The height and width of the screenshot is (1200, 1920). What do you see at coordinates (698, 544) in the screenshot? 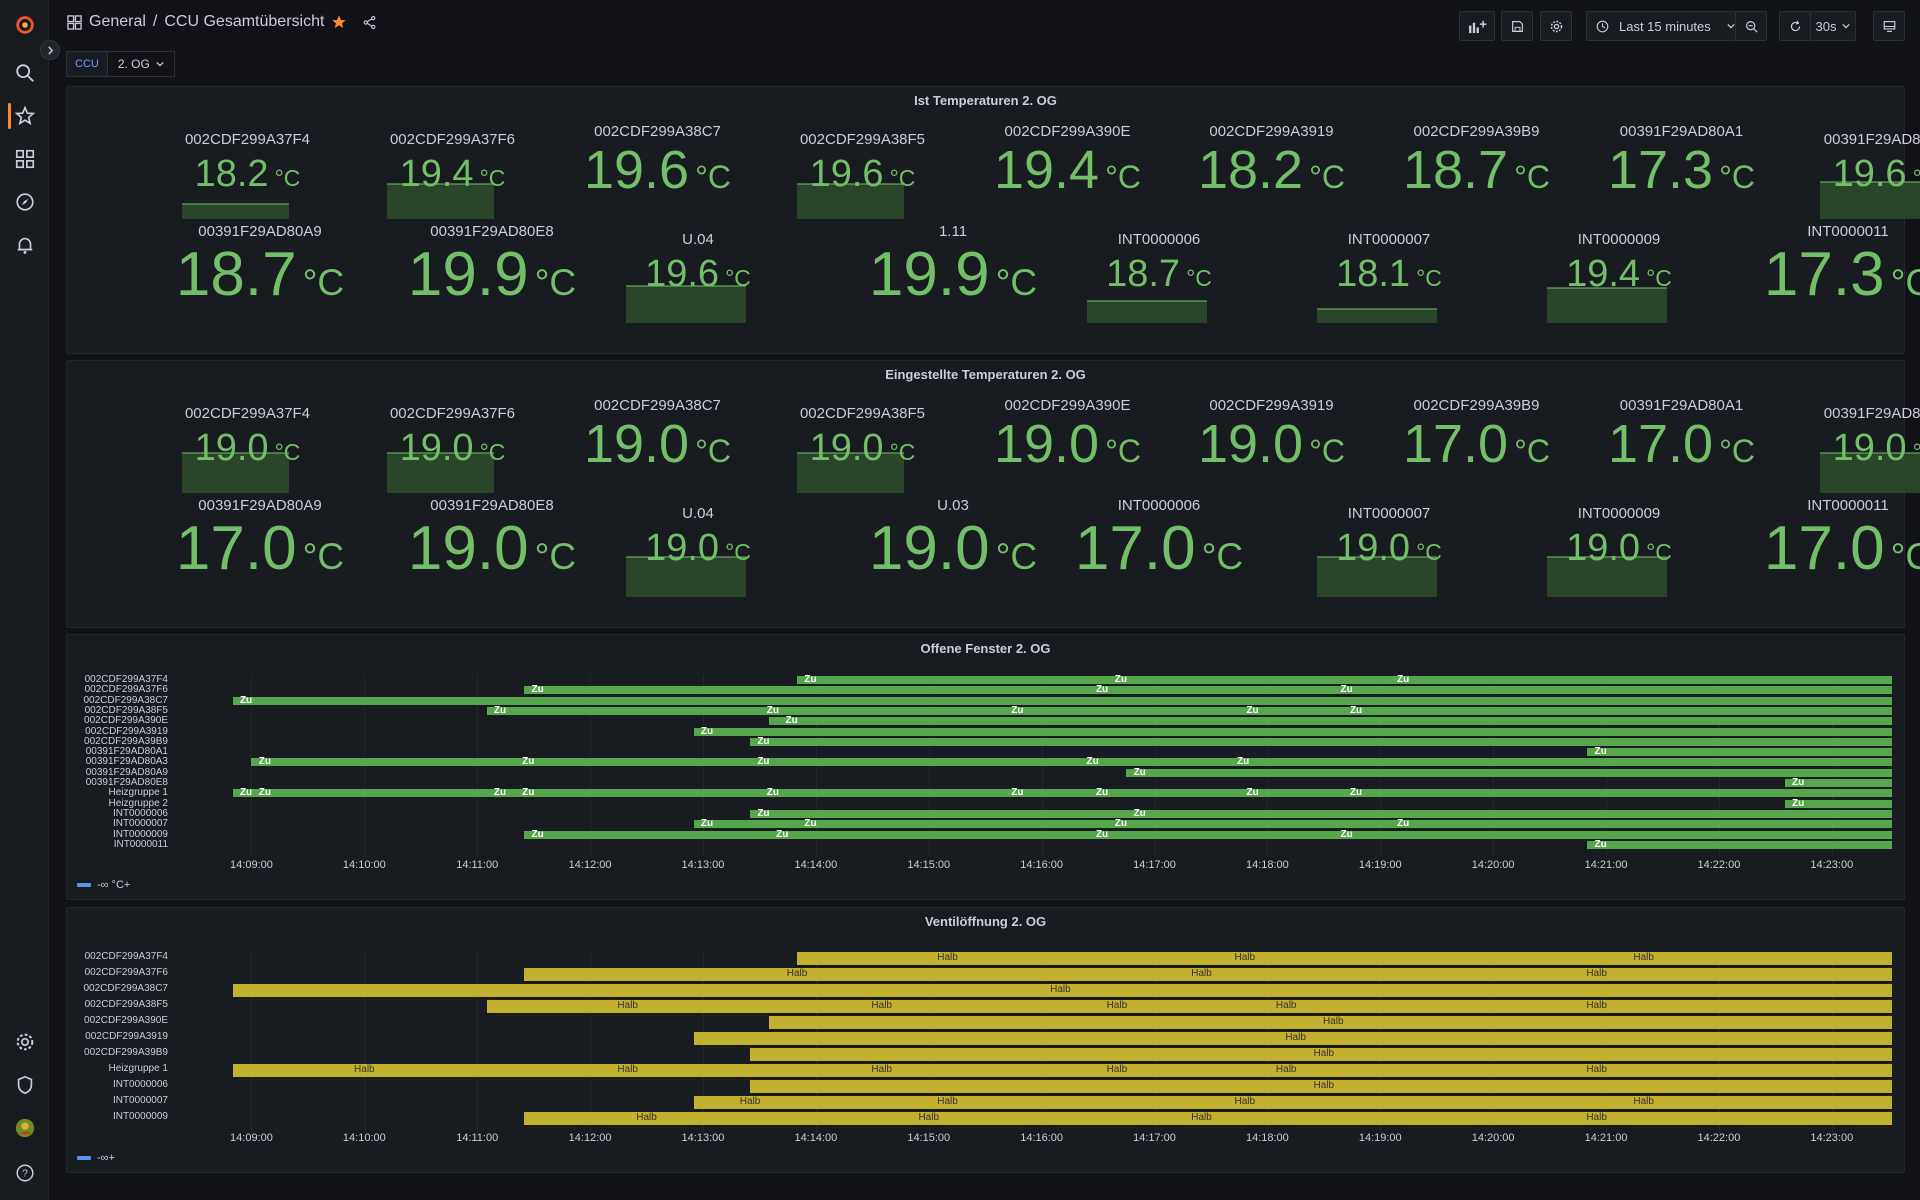
I see `stat-u-04: U.04 19.0 °C` at bounding box center [698, 544].